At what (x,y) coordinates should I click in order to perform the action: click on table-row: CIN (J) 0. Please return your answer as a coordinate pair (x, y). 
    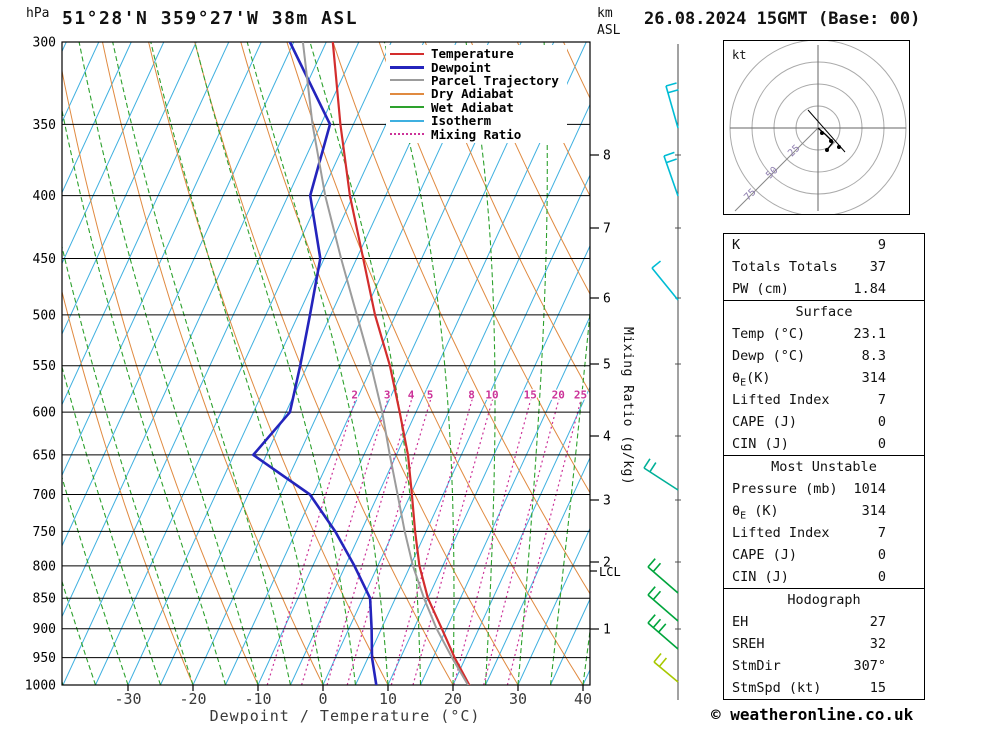
    Looking at the image, I should click on (824, 577).